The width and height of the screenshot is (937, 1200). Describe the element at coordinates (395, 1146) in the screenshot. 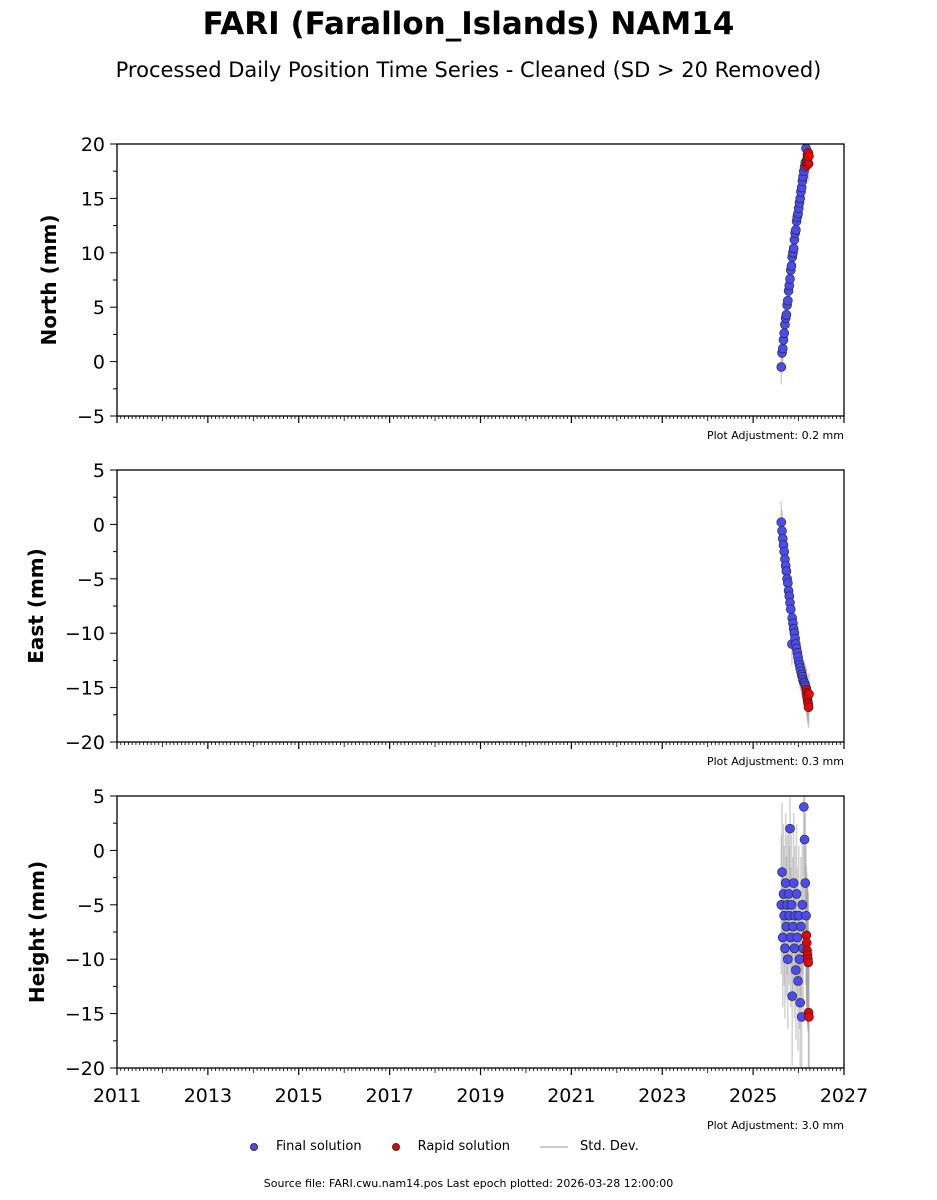

I see `rapid-marker-icon` at that location.